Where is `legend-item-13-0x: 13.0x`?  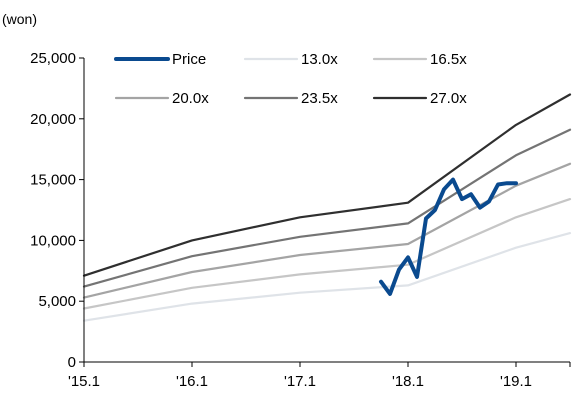 legend-item-13-0x: 13.0x is located at coordinates (290, 59).